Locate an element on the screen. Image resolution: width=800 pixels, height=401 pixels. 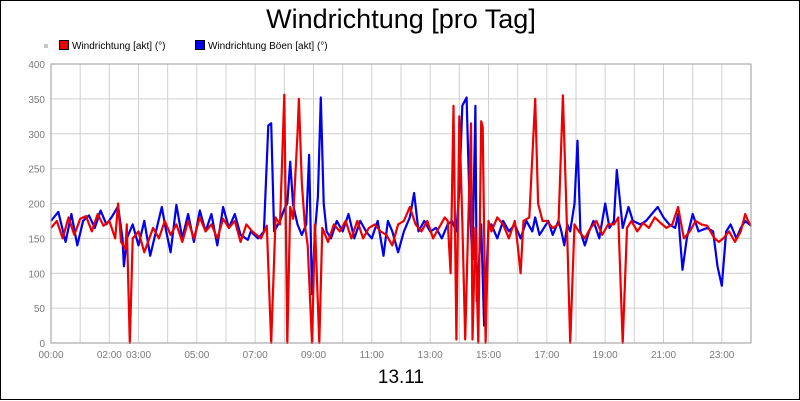
legend-swatch-blue is located at coordinates (200, 45).